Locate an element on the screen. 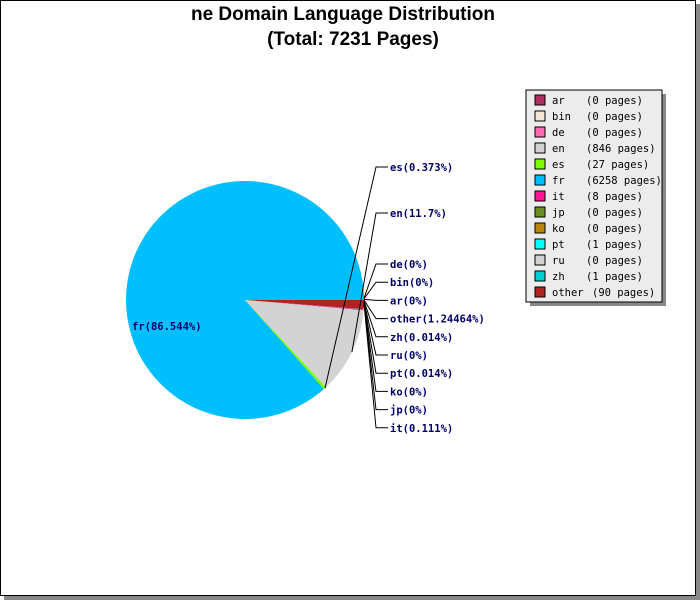  legend-swatch-bin is located at coordinates (540, 116).